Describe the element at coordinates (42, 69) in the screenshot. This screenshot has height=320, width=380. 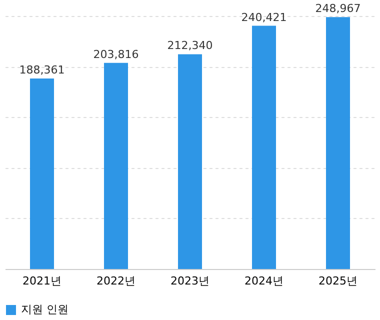
I see `data-label: 188,361` at that location.